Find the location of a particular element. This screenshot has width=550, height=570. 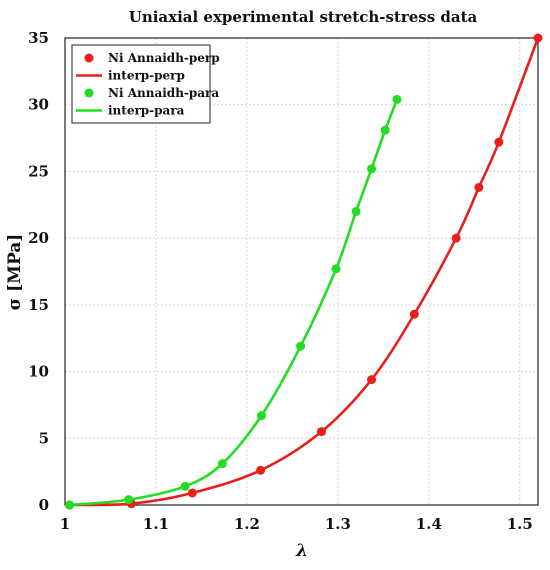

x-tick-label: 1 is located at coordinates (65, 524).